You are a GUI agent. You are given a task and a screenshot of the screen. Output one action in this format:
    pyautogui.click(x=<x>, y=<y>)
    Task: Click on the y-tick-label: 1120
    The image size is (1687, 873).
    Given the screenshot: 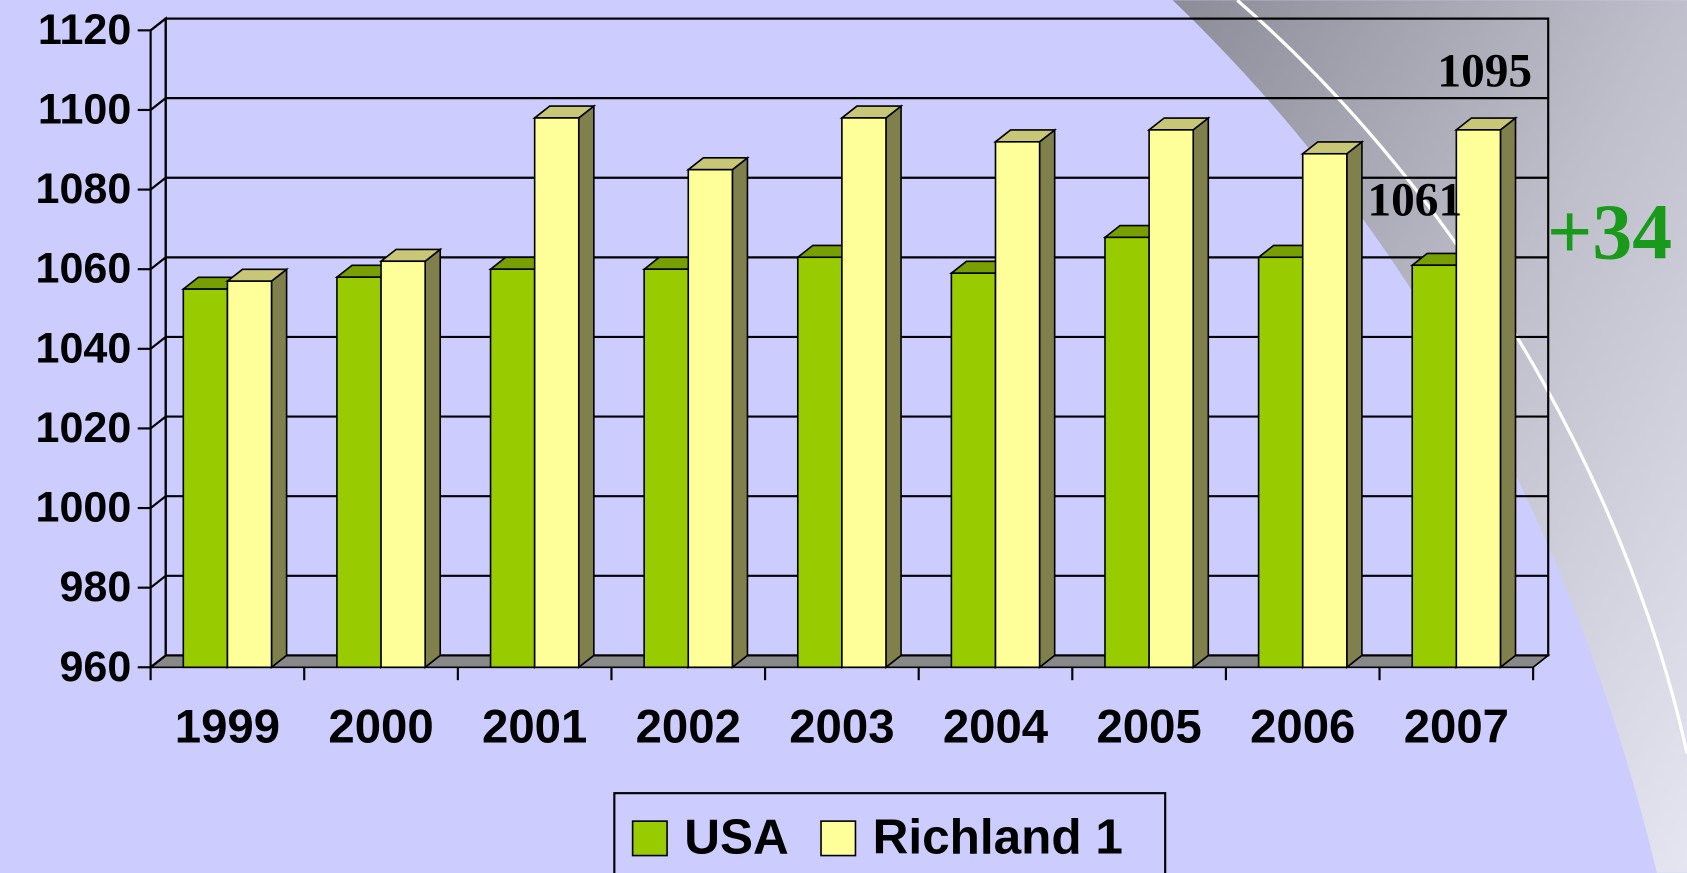 What is the action you would take?
    pyautogui.click(x=84, y=30)
    